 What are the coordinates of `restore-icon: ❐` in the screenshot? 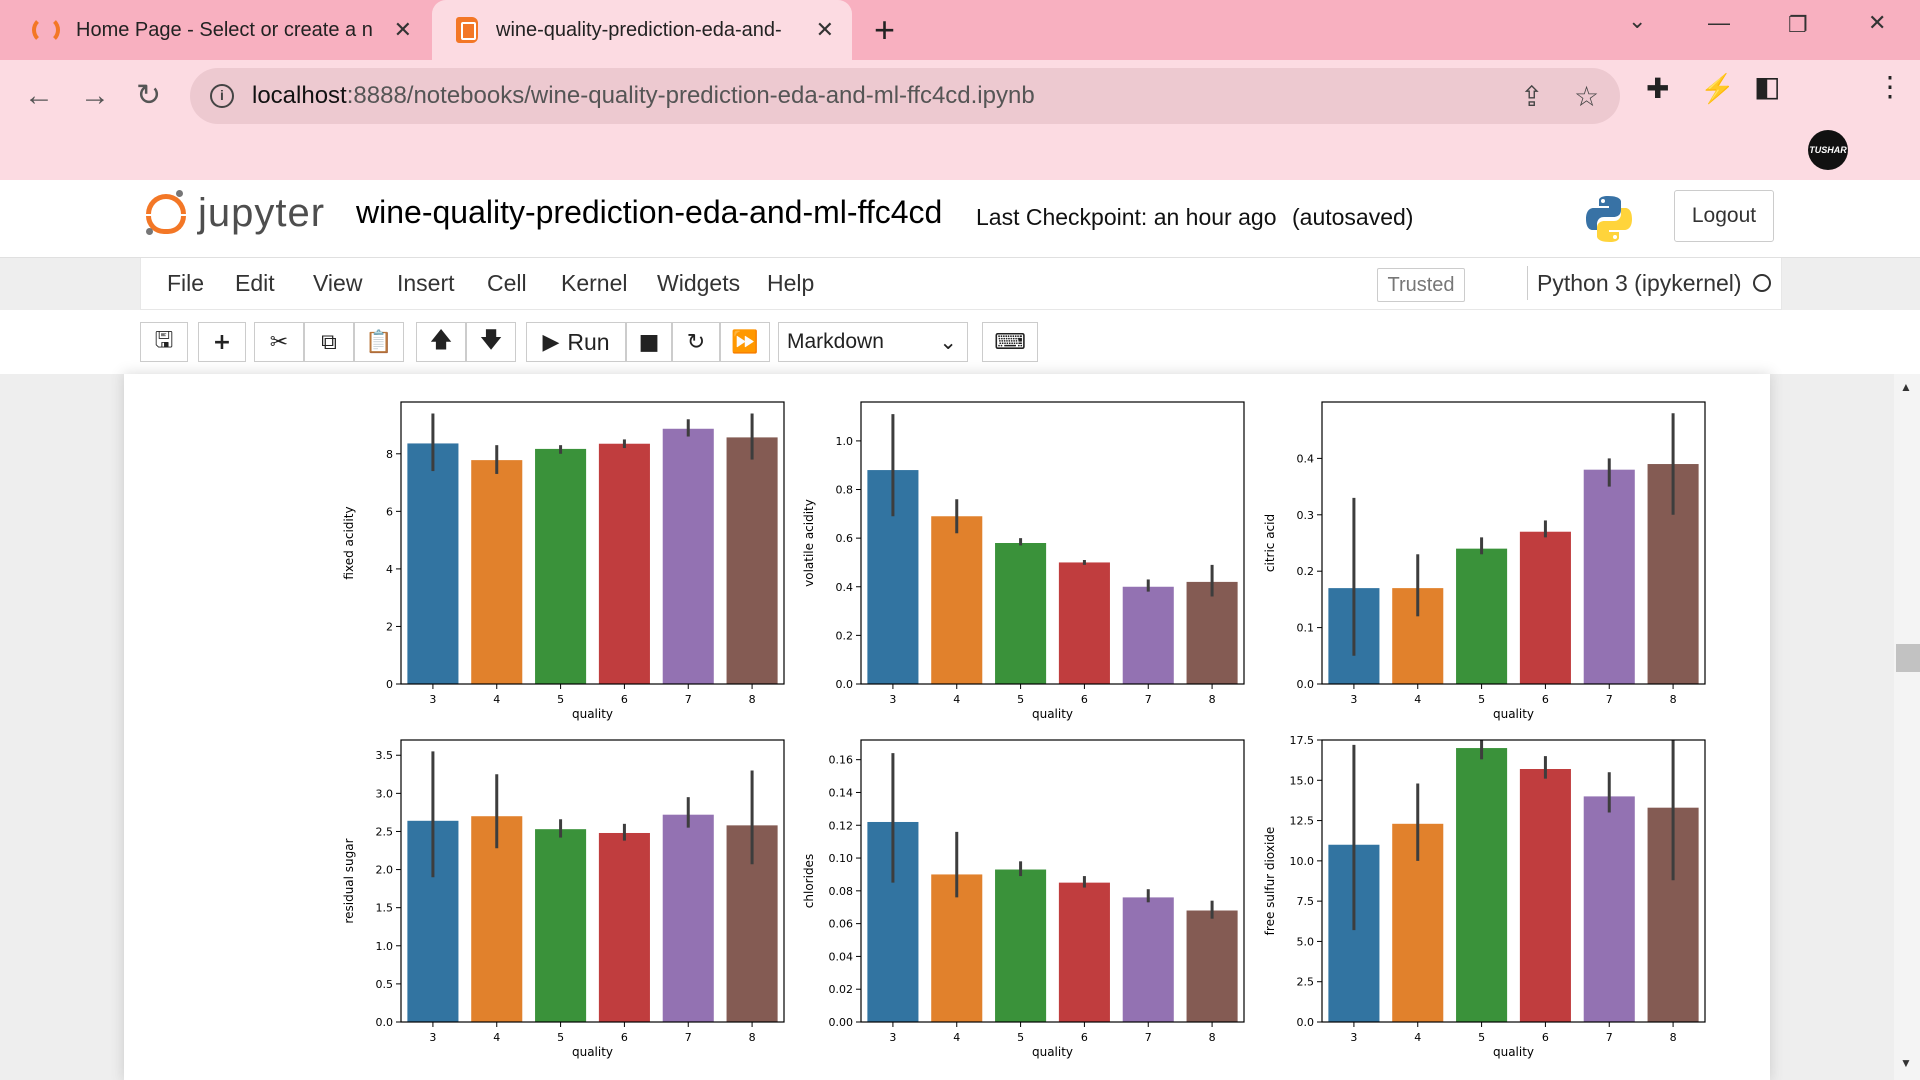 It's located at (1798, 24).